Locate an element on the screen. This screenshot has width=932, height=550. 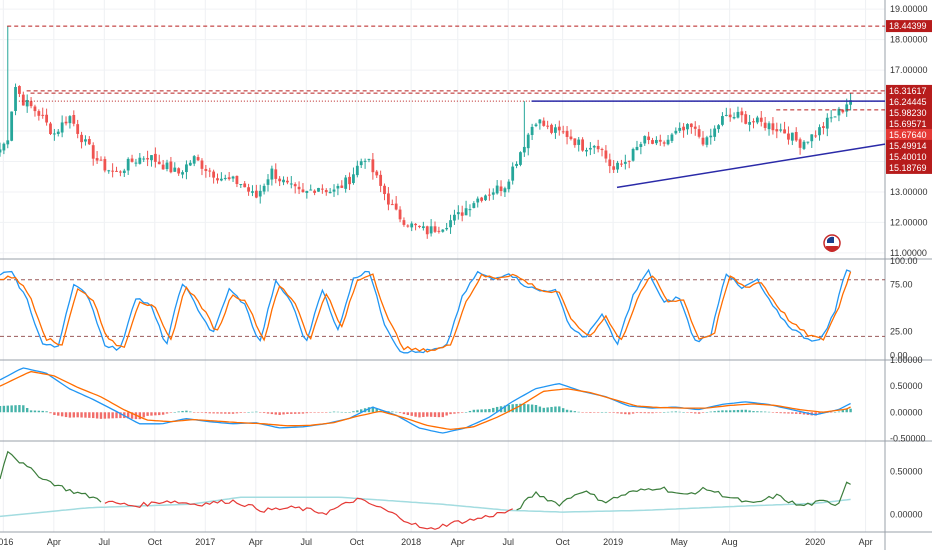
price-level-label: 15.69571 is located at coordinates (908, 124).